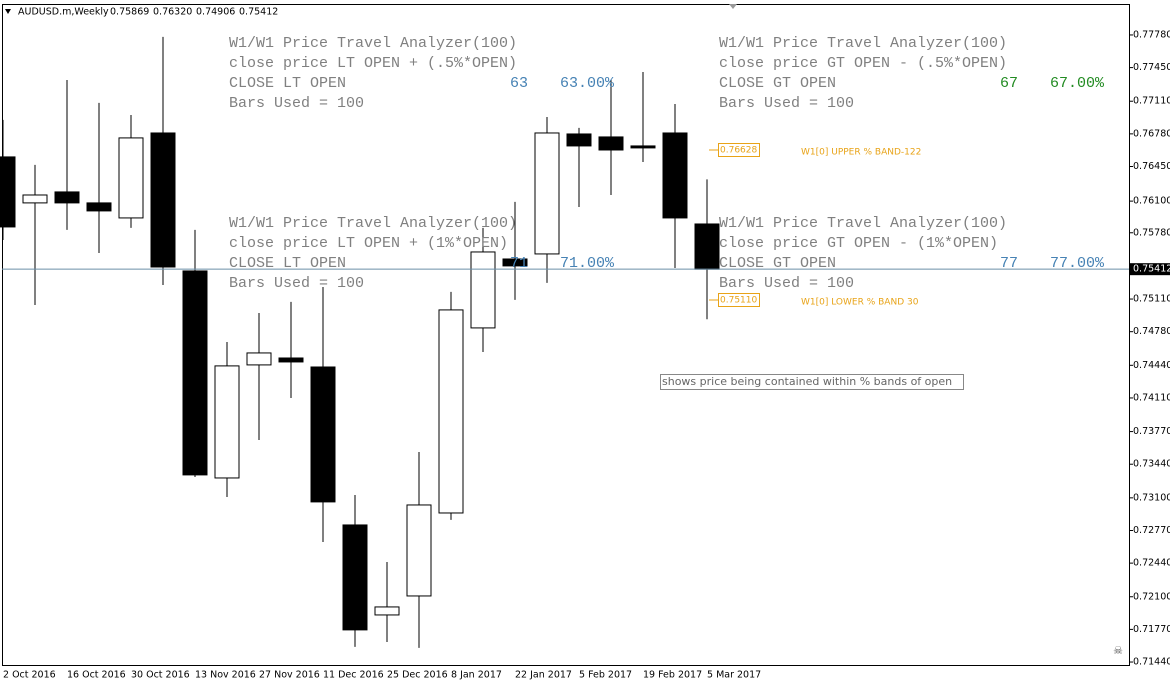 The image size is (1170, 685). I want to click on panel-line: close price LT OPEN + (1%*OPEN), so click(368, 243).